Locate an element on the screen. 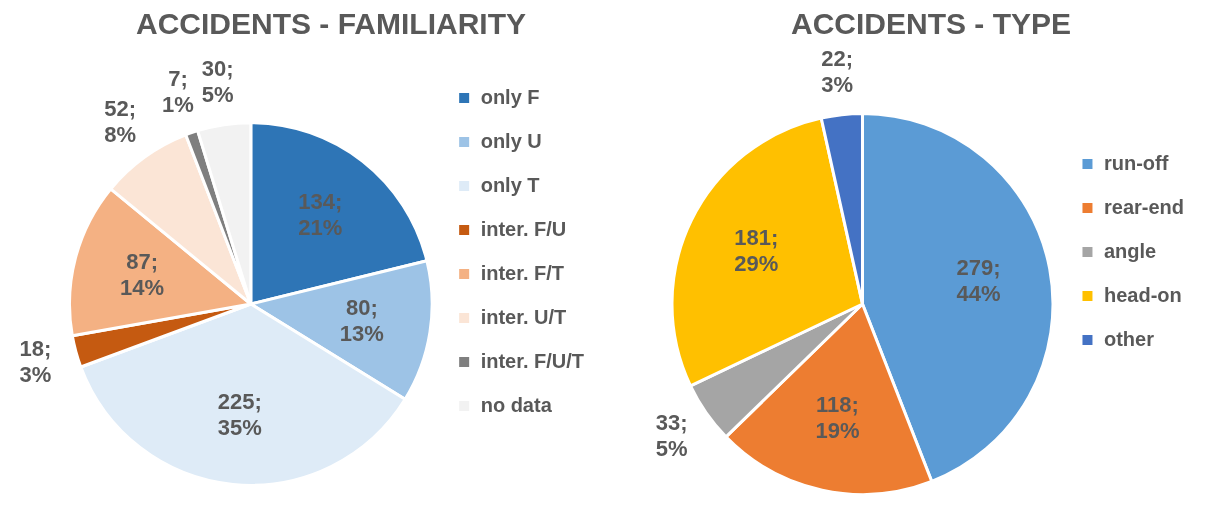 The height and width of the screenshot is (514, 1213). legend-label: other is located at coordinates (1129, 338).